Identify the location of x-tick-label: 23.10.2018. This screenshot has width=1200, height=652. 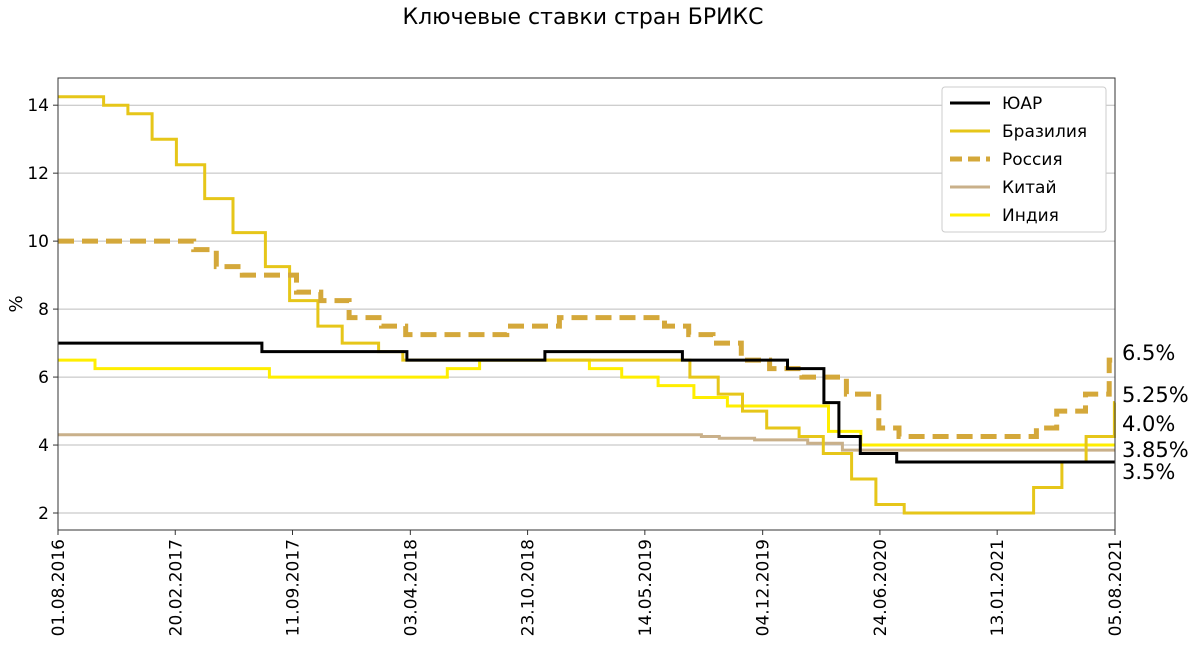
(529, 587).